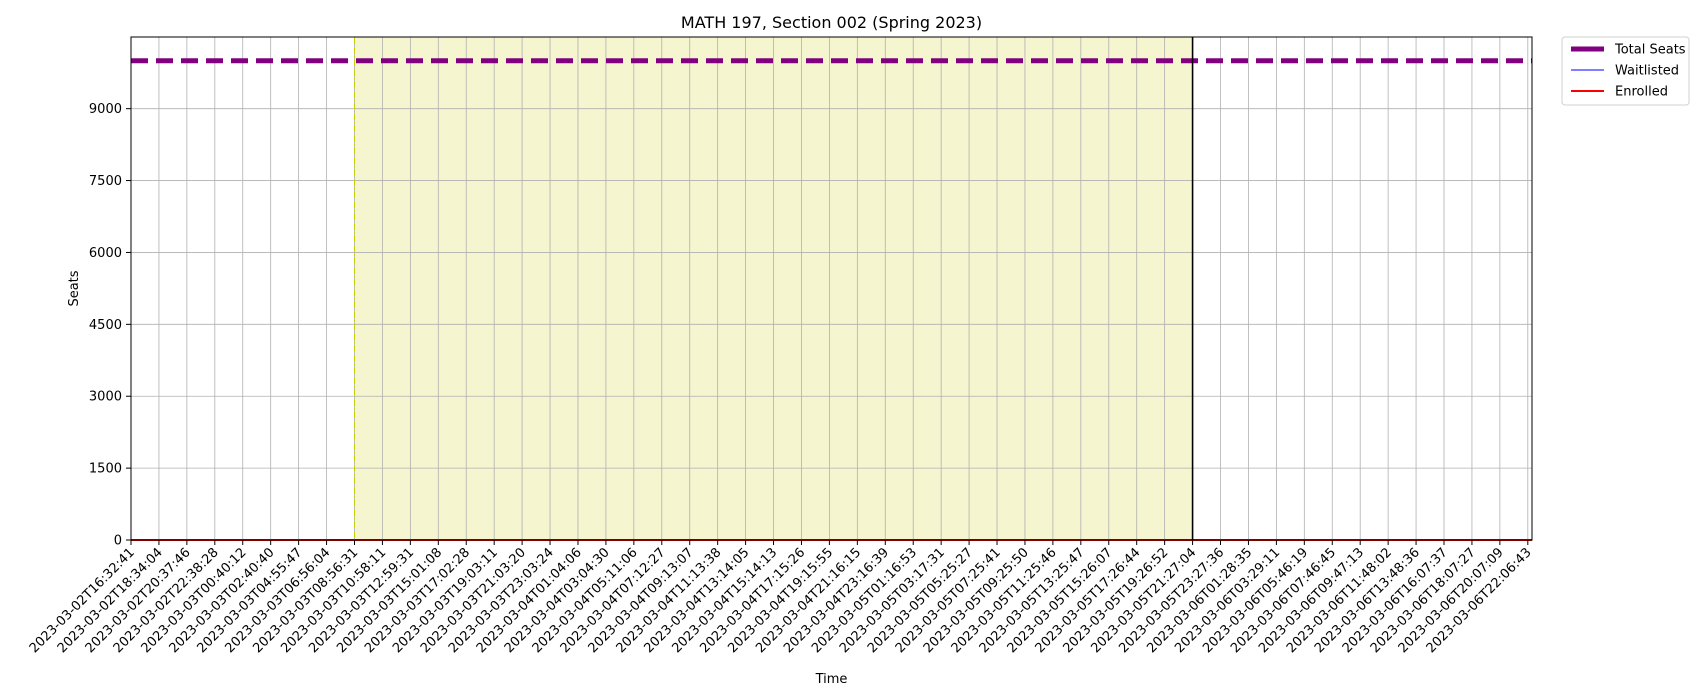  Describe the element at coordinates (1650, 50) in the screenshot. I see `legend-label-total-seats: Total Seats` at that location.